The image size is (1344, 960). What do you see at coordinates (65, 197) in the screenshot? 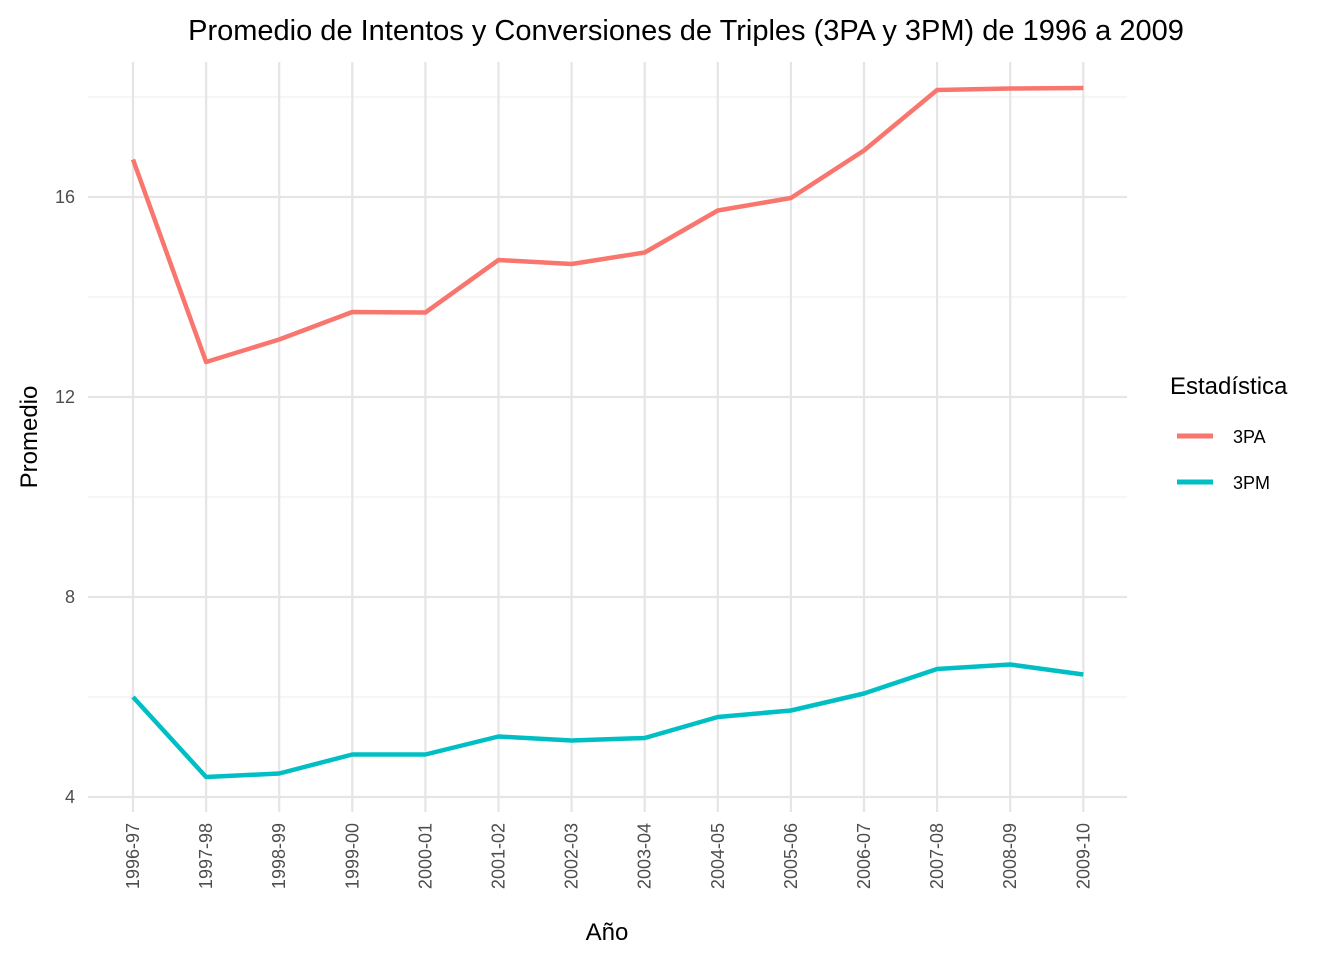
I see `y-tick-label: 16` at bounding box center [65, 197].